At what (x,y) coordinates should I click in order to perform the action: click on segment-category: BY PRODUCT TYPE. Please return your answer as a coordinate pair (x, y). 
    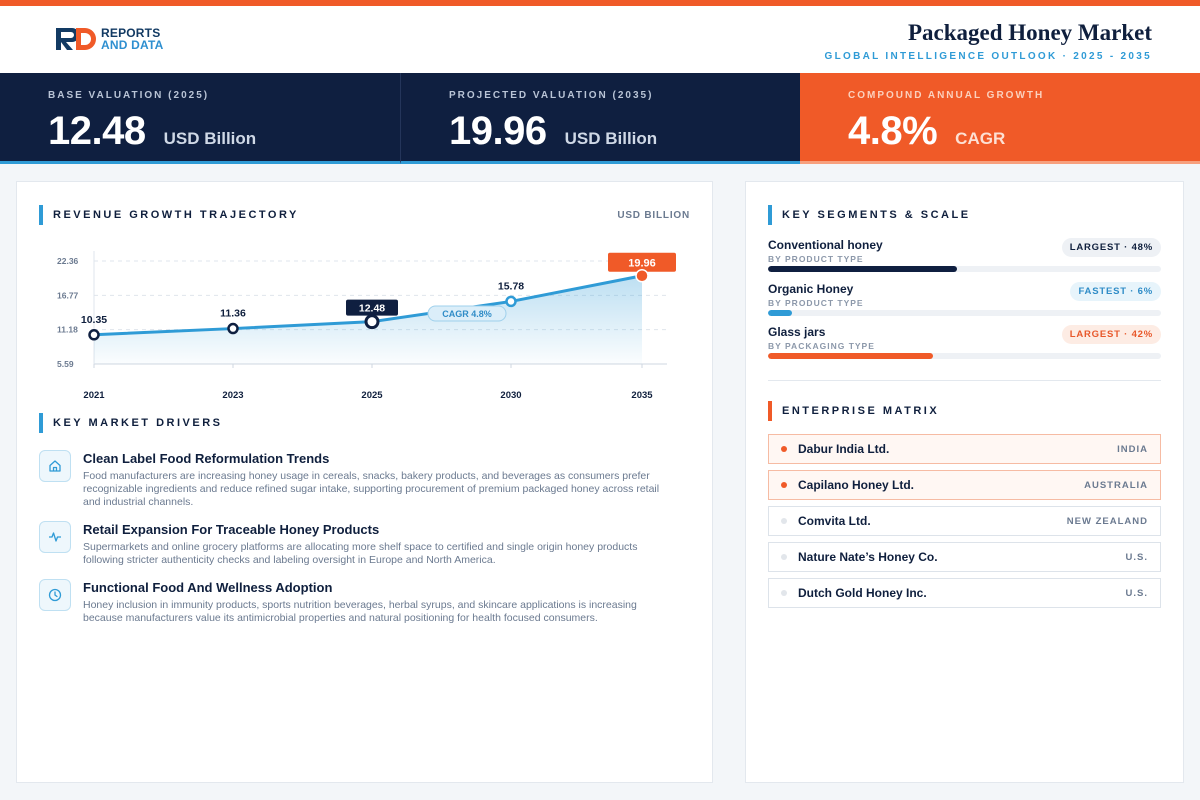
    Looking at the image, I should click on (816, 303).